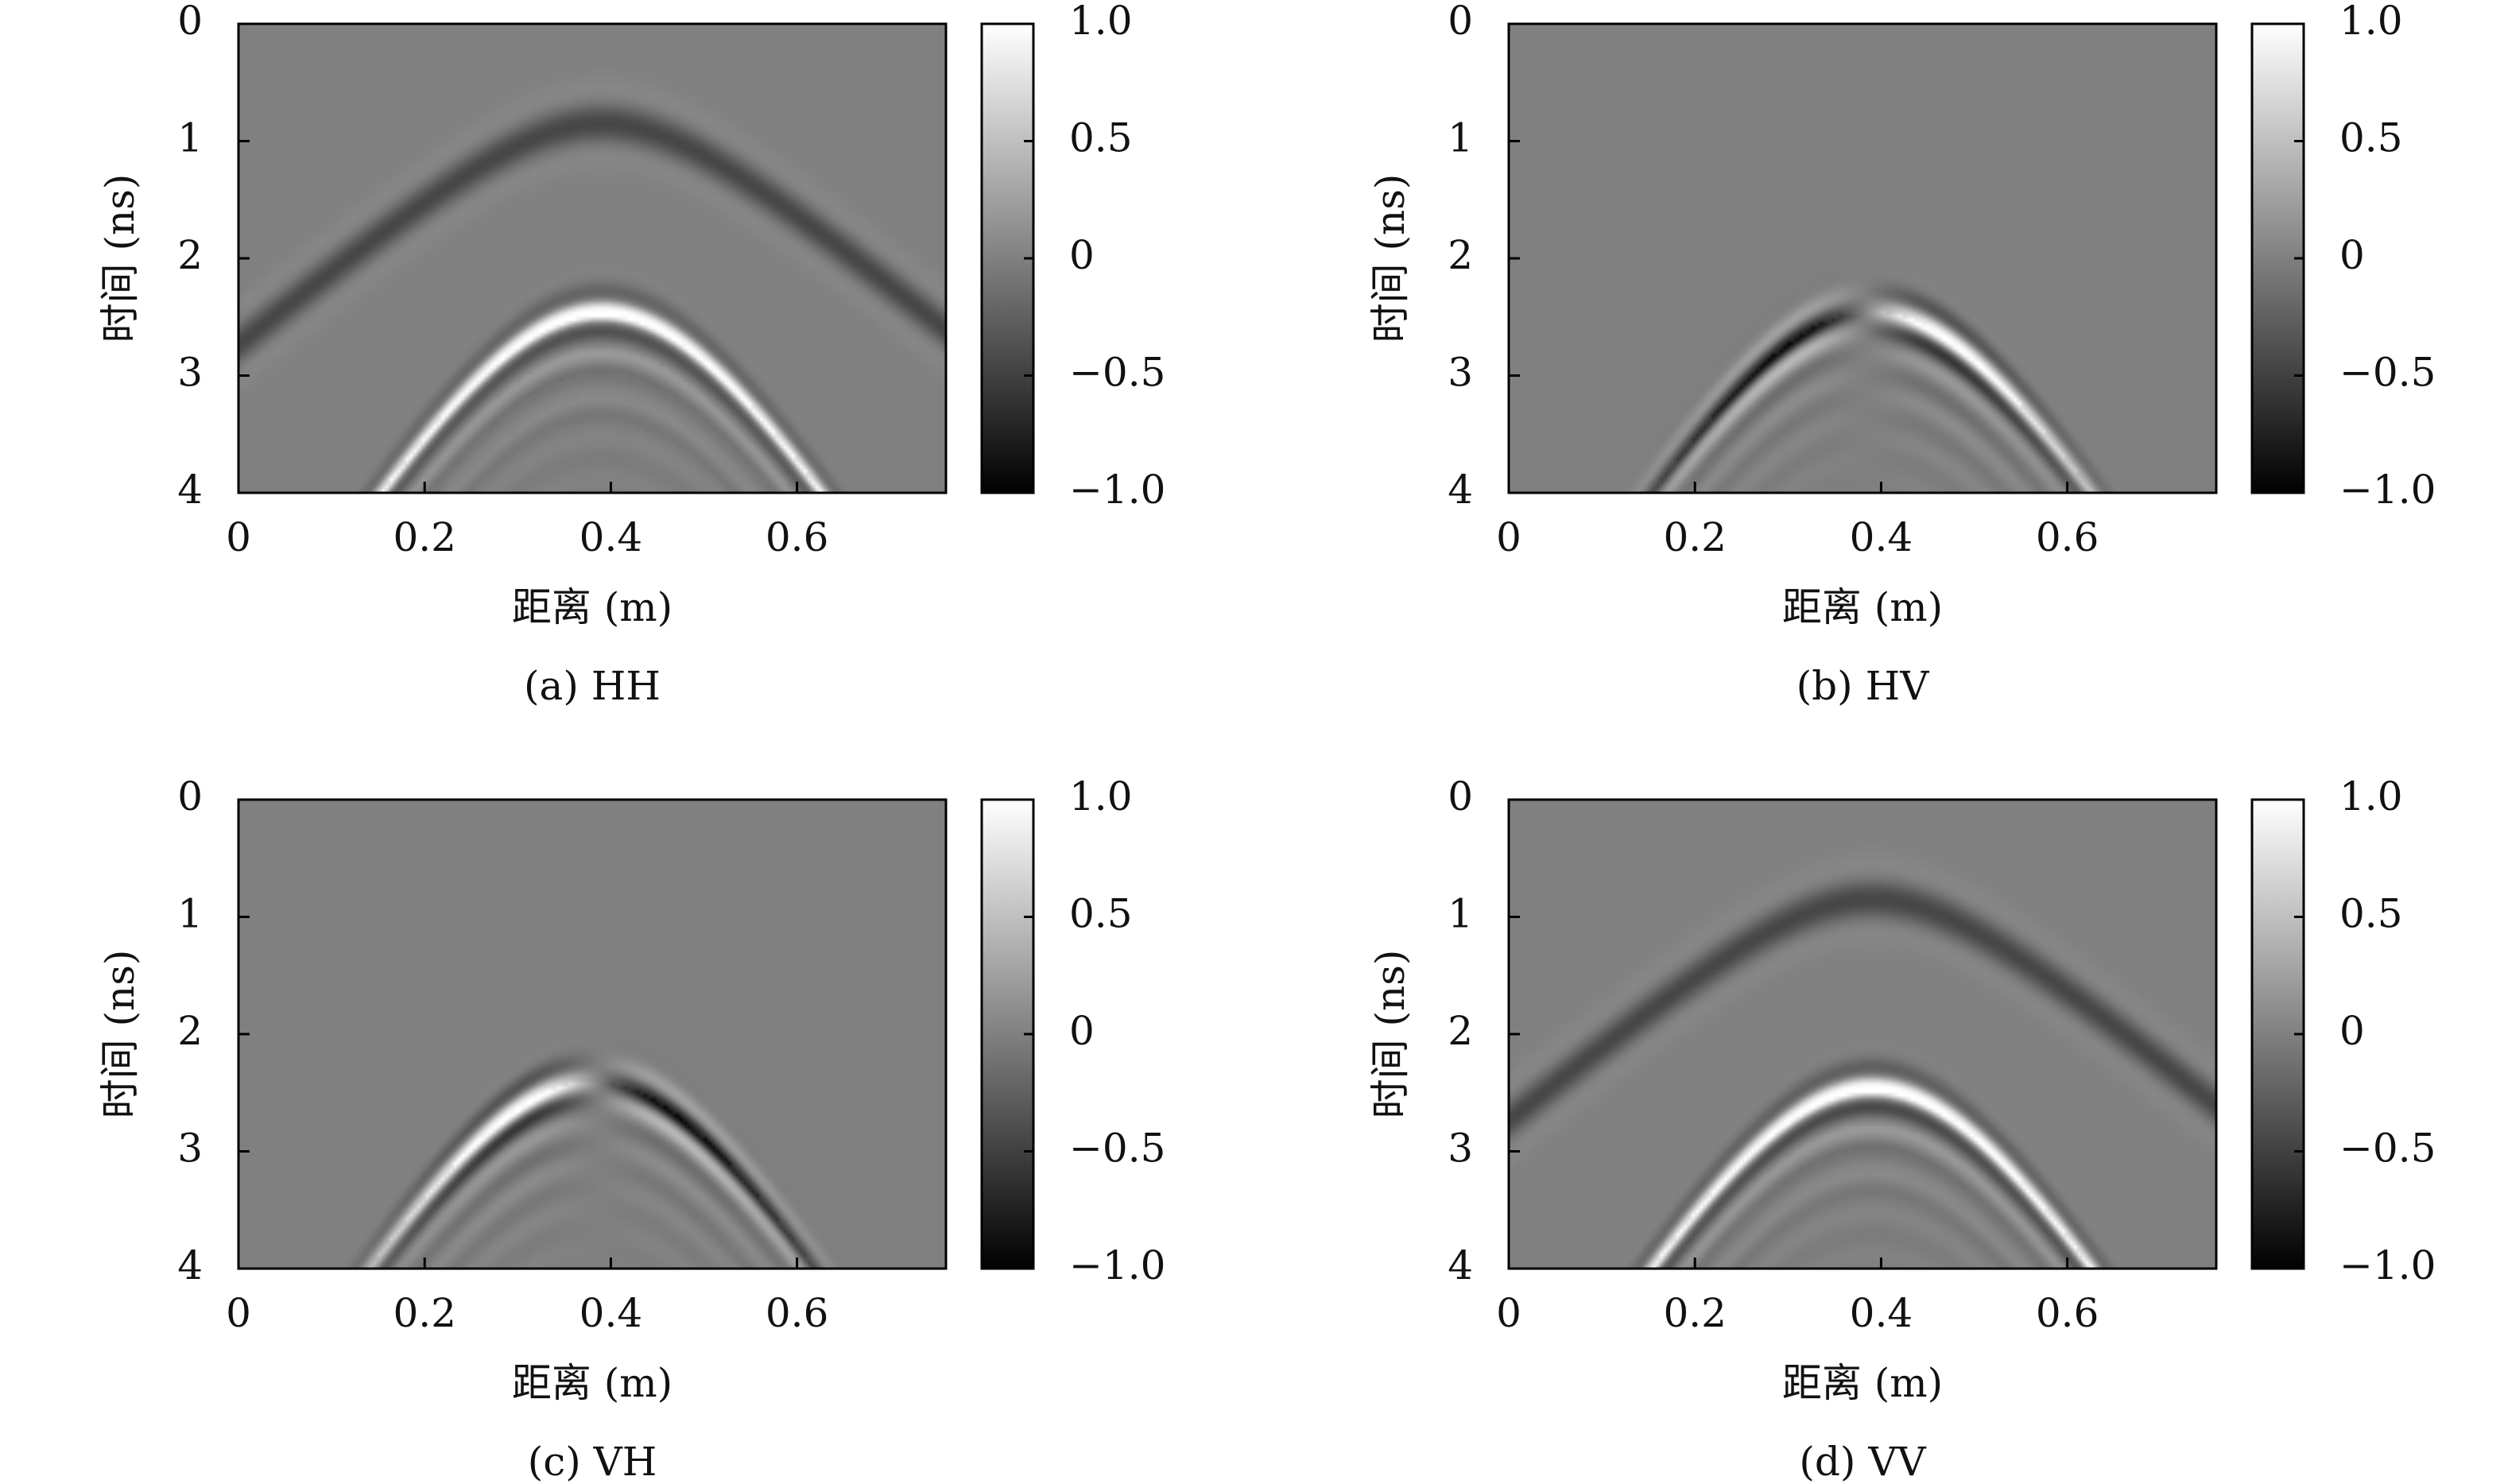  I want to click on panel-caption: (b) HV, so click(1864, 686).